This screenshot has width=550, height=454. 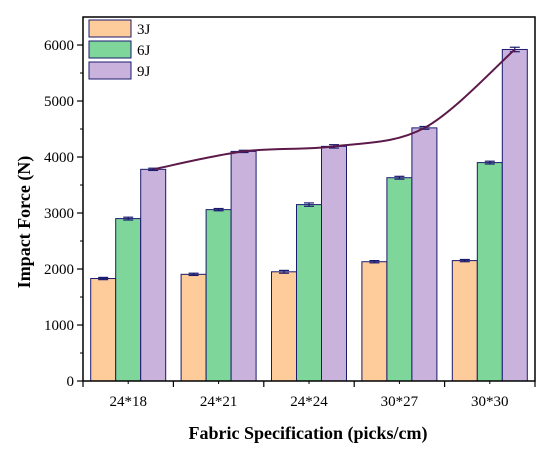 I want to click on bar-9J-24*21, so click(x=243, y=266).